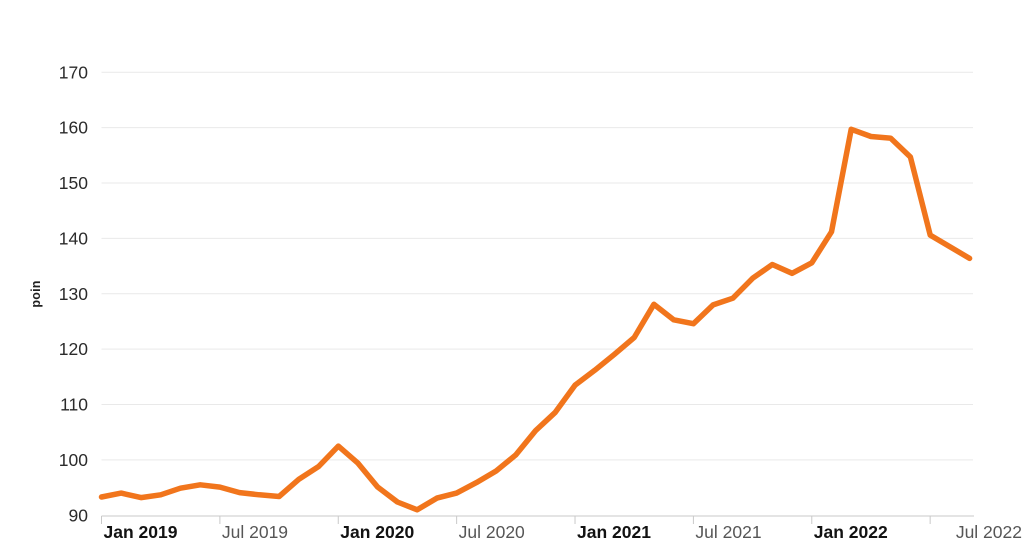 Image resolution: width=1024 pixels, height=560 pixels. What do you see at coordinates (73, 238) in the screenshot?
I see `y-tick-label: 140` at bounding box center [73, 238].